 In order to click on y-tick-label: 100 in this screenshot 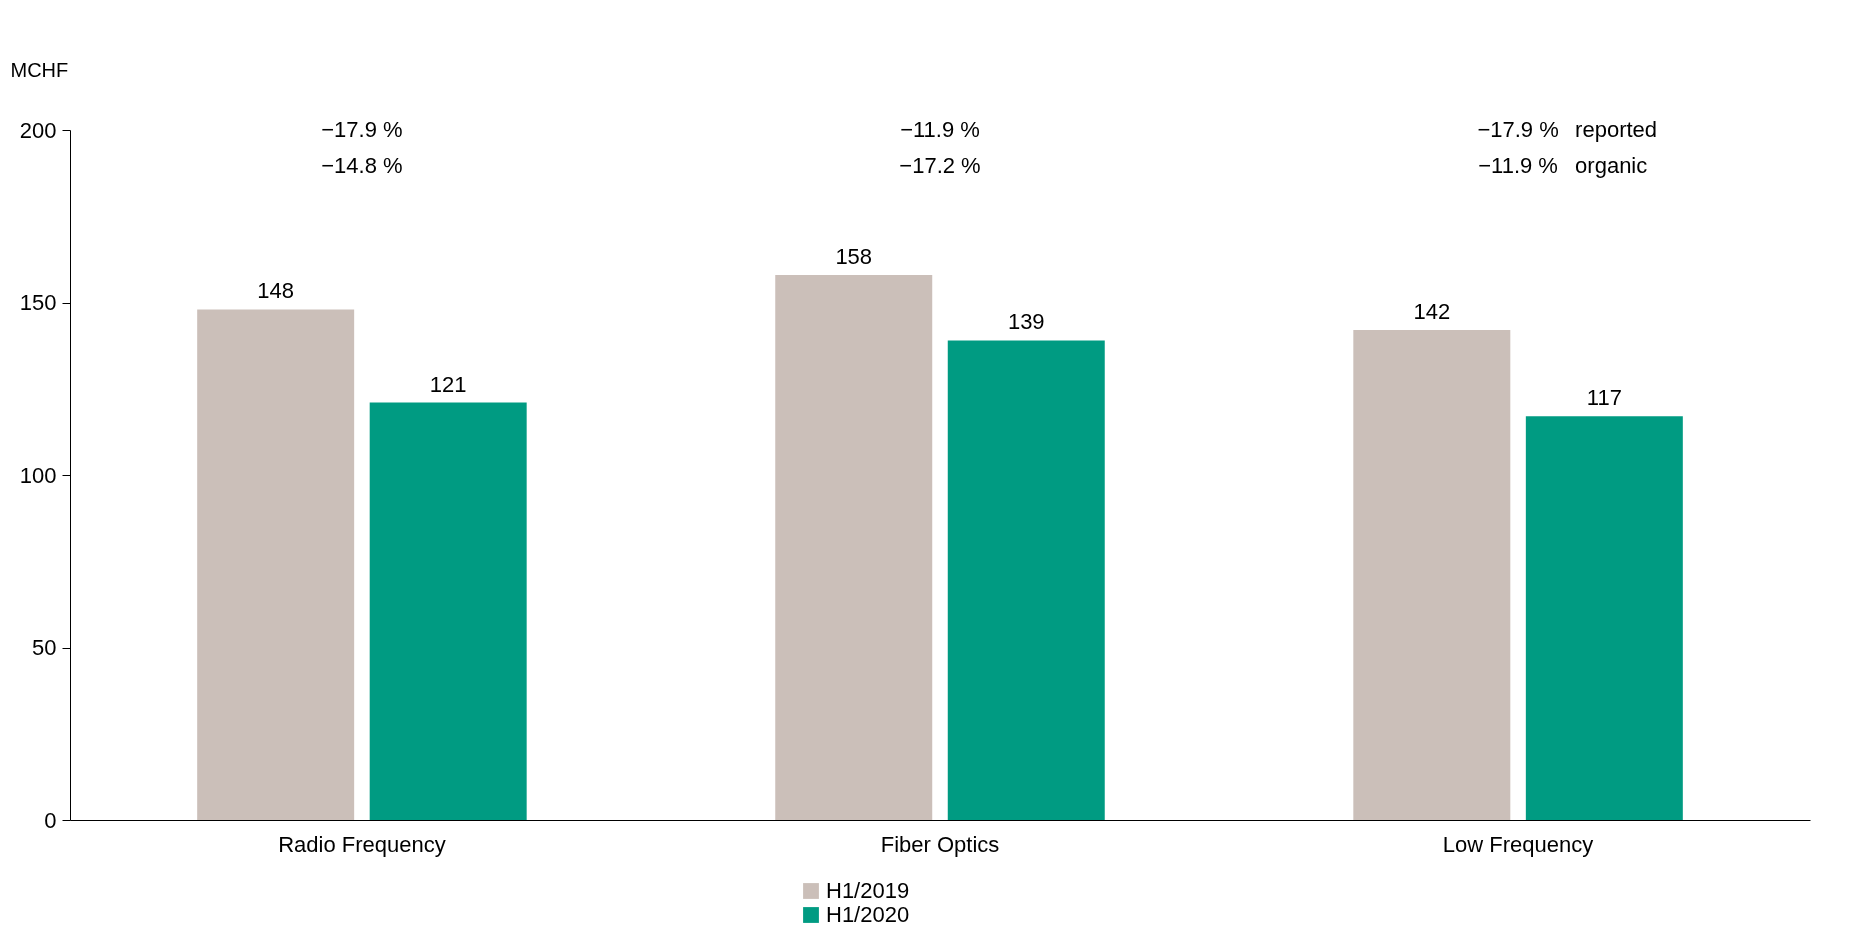, I will do `click(38, 475)`.